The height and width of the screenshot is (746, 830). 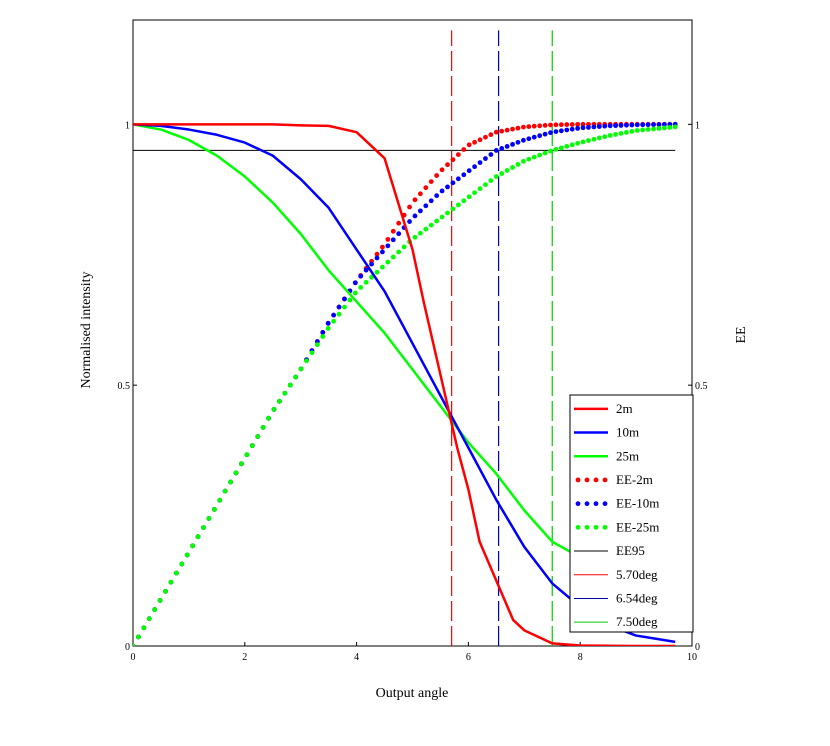 What do you see at coordinates (627, 432) in the screenshot?
I see `legend-label-10m: 10m` at bounding box center [627, 432].